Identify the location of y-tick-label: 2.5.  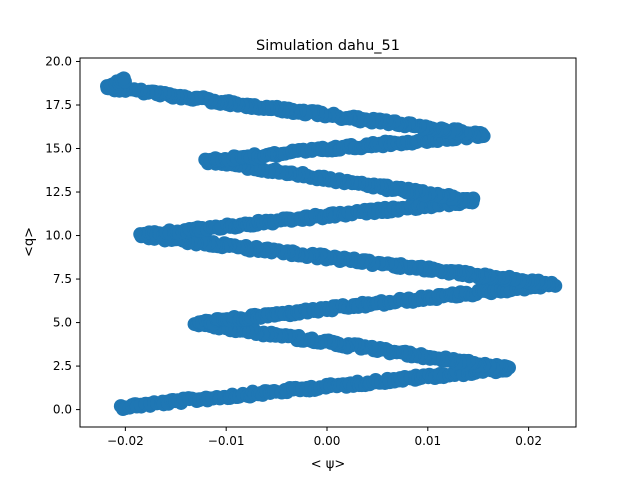
(62, 366).